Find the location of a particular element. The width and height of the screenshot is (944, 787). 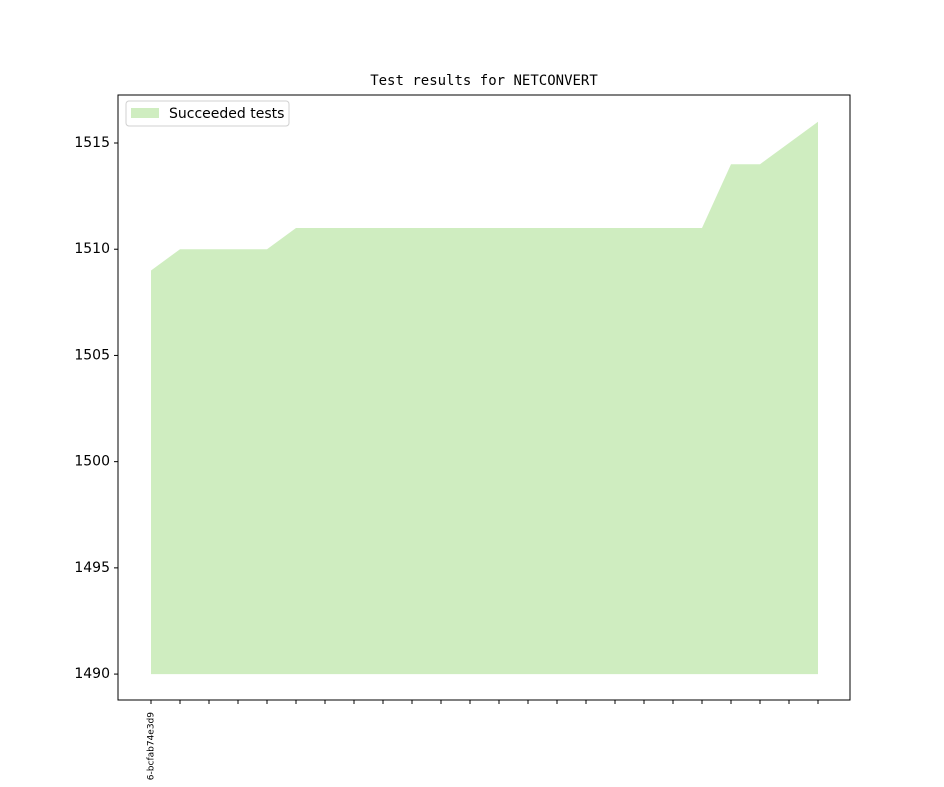

y-tick-label: 1500 is located at coordinates (92, 462).